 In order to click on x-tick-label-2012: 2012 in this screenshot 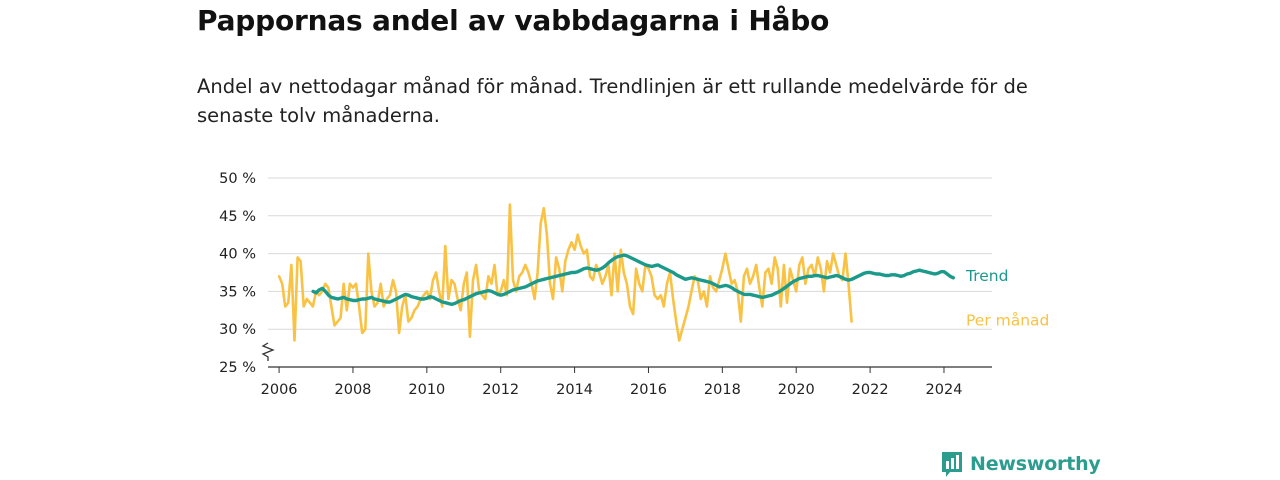, I will do `click(500, 390)`.